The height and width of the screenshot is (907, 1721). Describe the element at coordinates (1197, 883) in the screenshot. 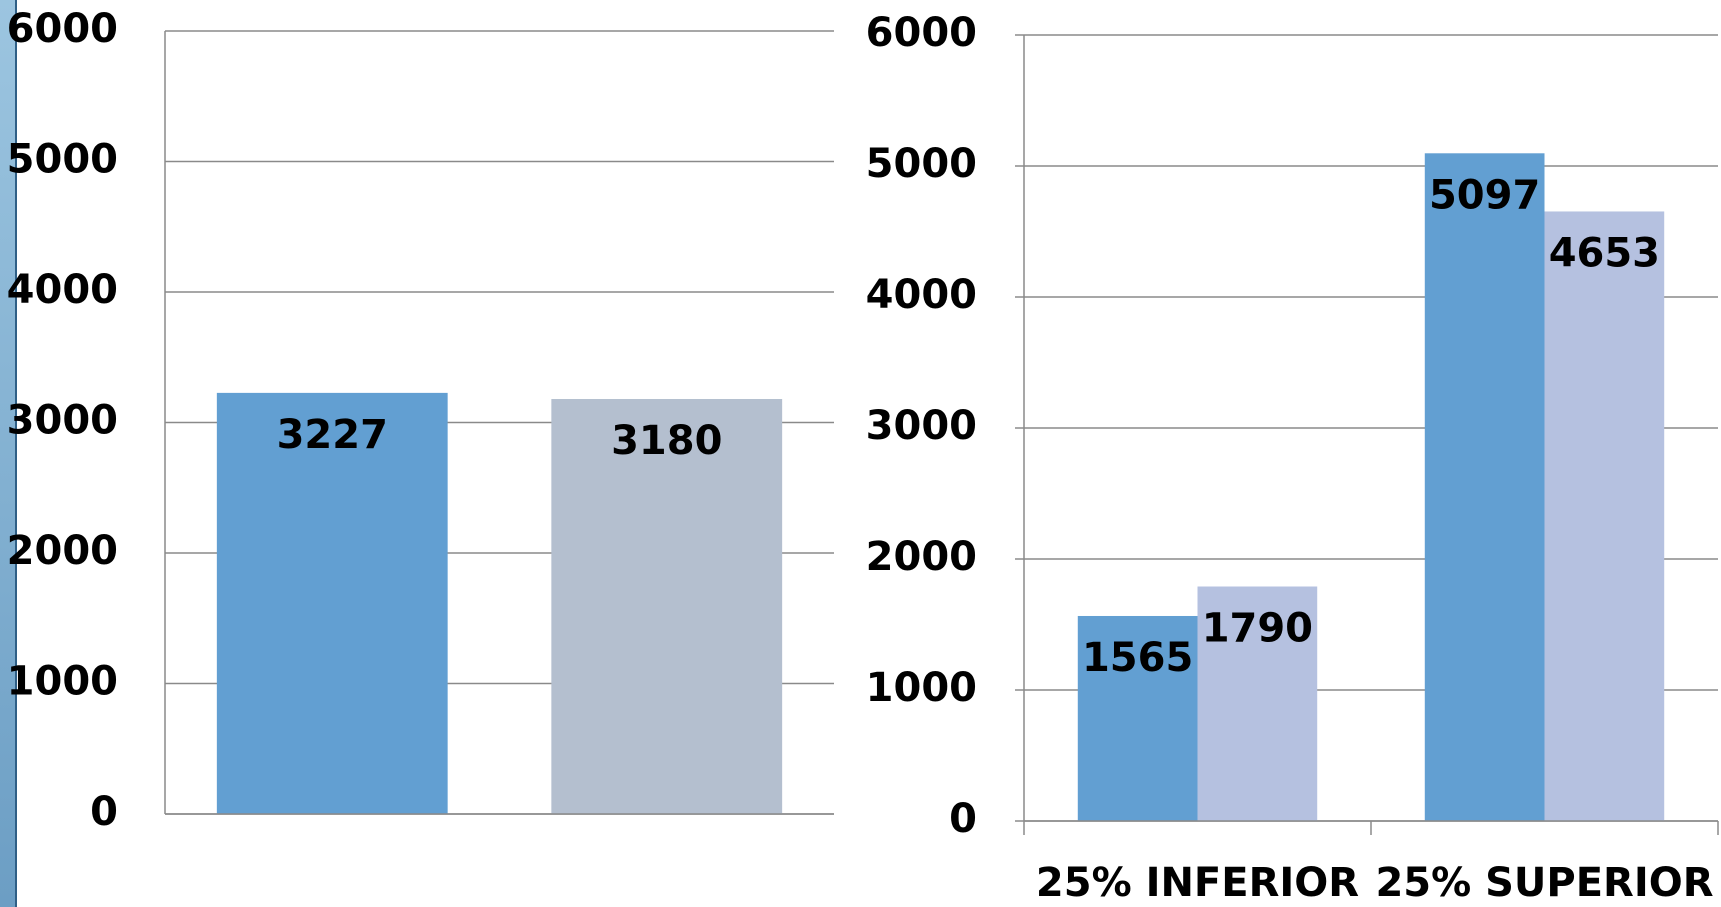

I see `x-tick-label: 25% INFERIOR` at that location.